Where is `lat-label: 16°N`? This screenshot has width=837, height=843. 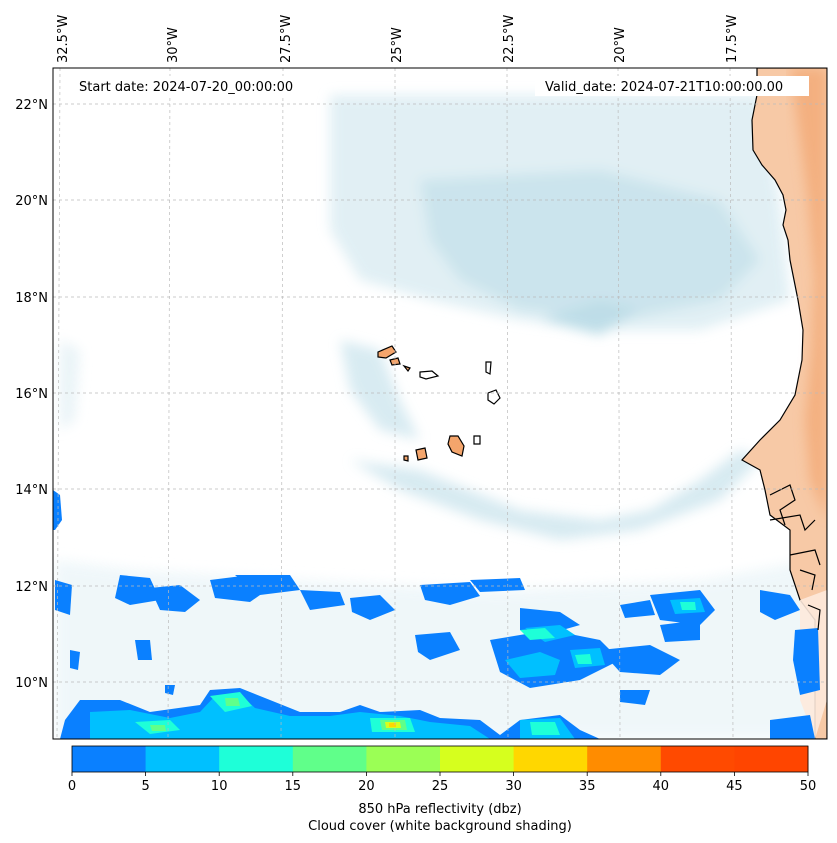 lat-label: 16°N is located at coordinates (31, 394).